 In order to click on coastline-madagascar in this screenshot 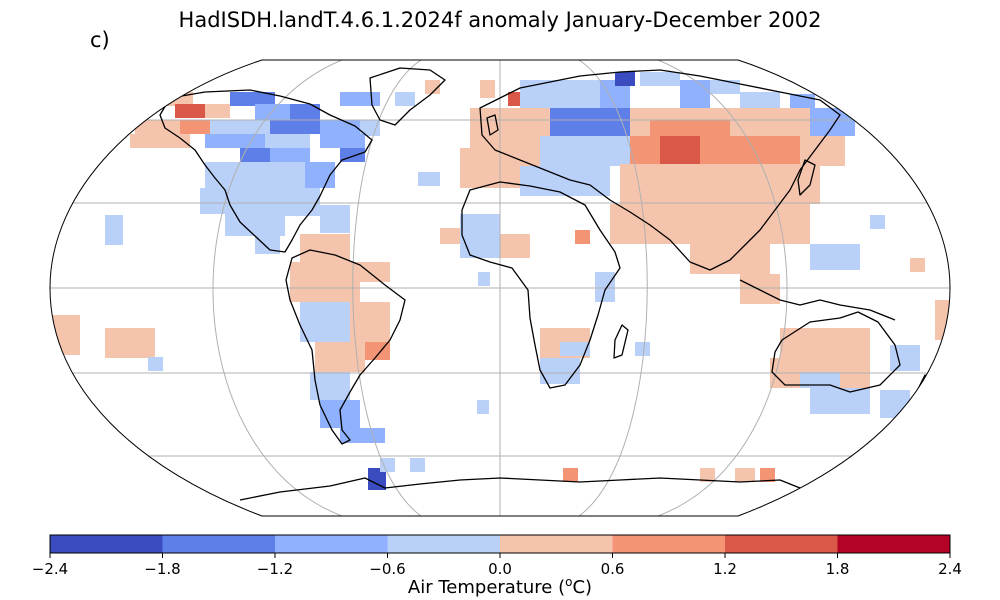, I will do `click(621, 341)`.